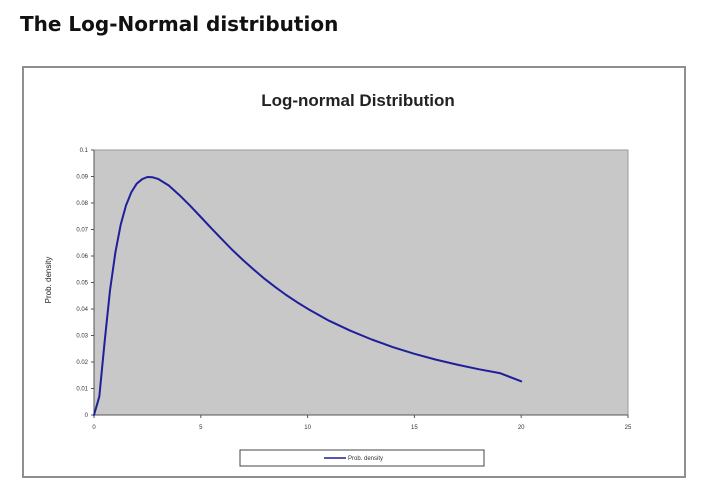  Describe the element at coordinates (358, 100) in the screenshot. I see `chart-title: Log-normal Distribution` at that location.